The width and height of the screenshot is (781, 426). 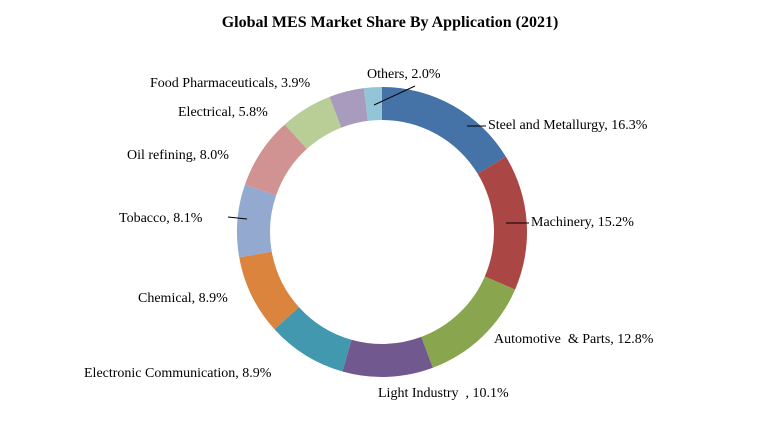 I want to click on slice-label: Tobacco, 8.1%, so click(x=161, y=218).